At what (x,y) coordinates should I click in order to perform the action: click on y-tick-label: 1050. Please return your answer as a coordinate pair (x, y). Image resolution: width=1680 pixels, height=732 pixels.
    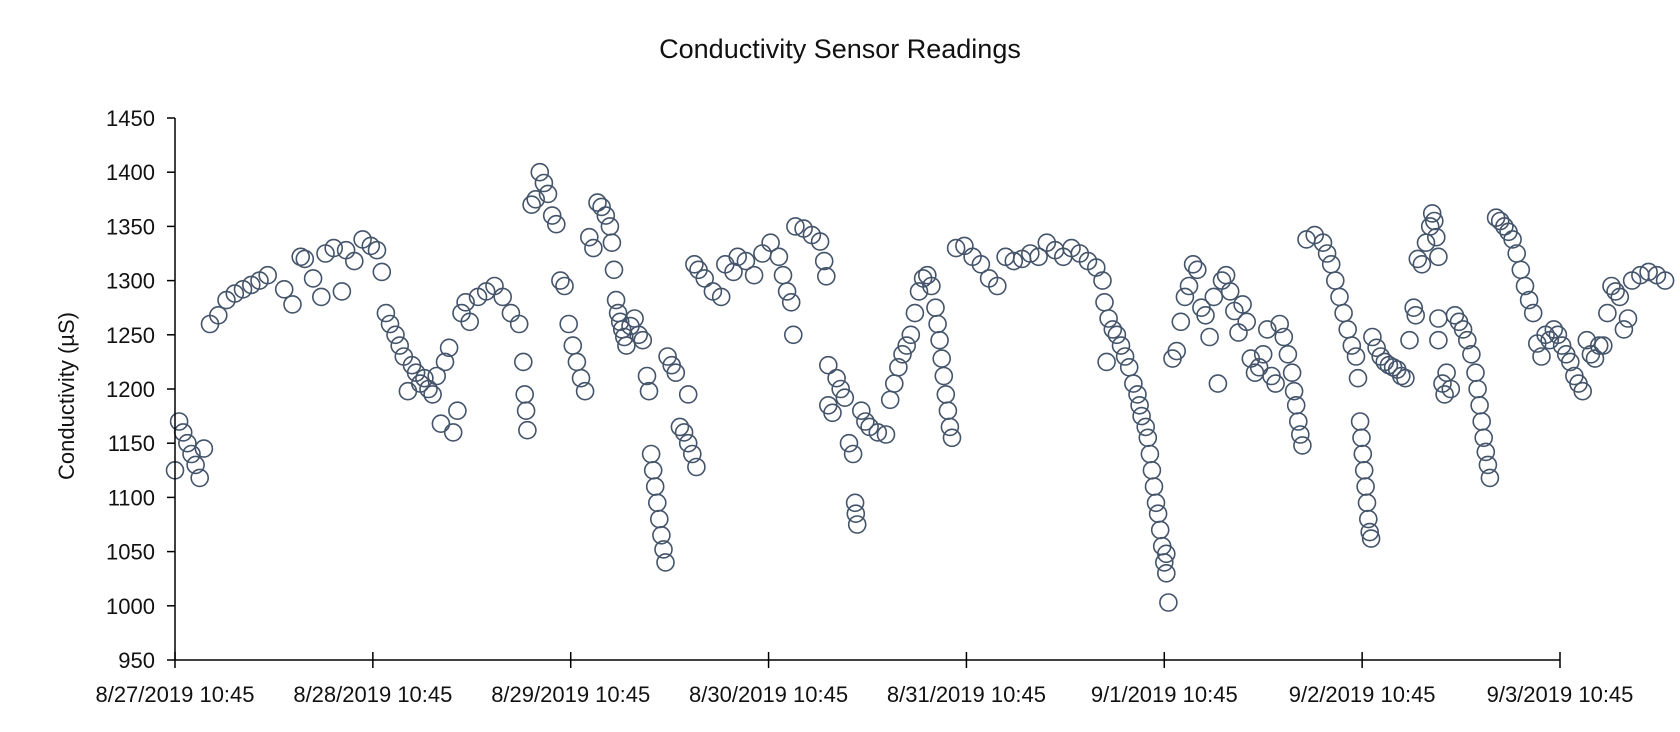
    Looking at the image, I should click on (130, 552).